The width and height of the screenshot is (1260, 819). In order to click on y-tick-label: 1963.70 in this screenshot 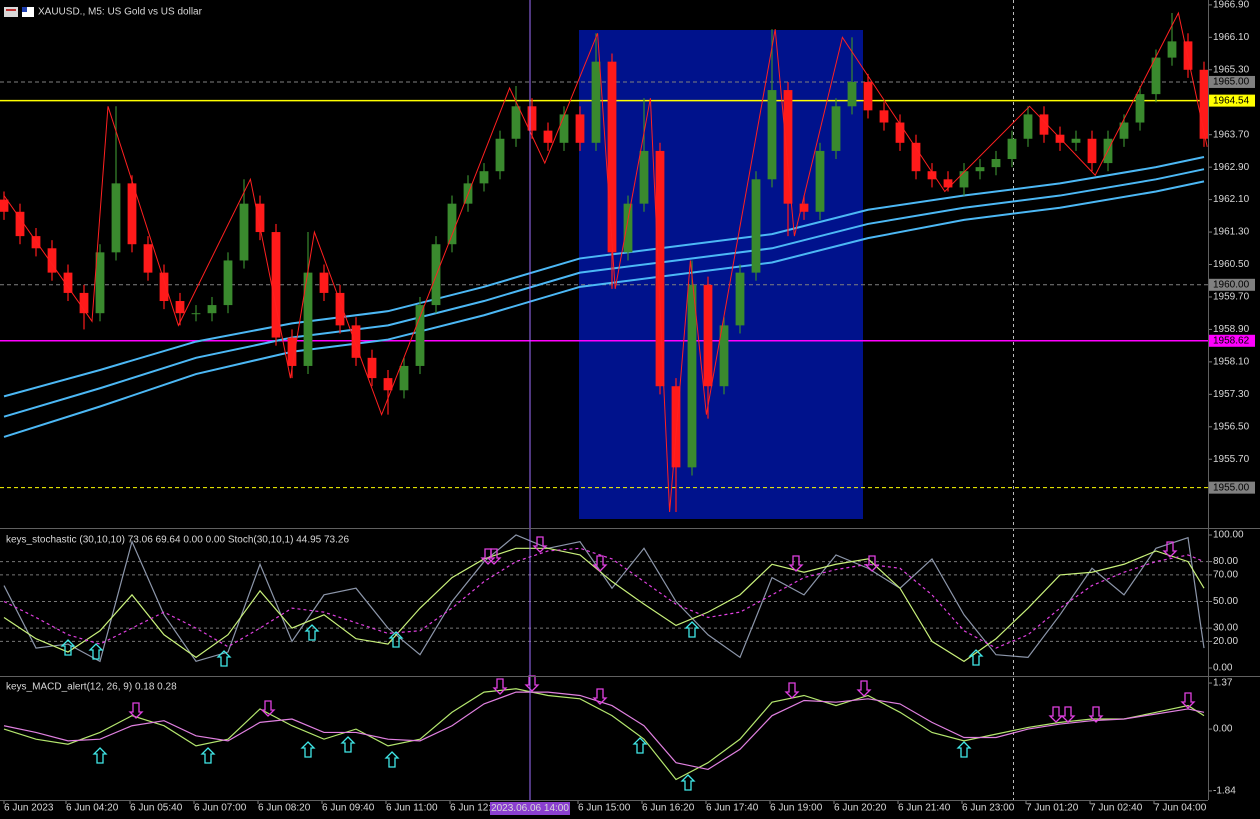, I will do `click(1231, 134)`.